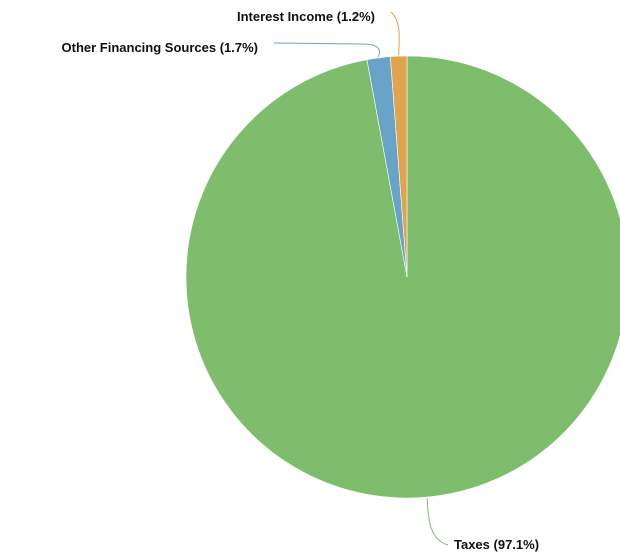 The image size is (620, 554). I want to click on leader-line-other-financing-sources, so click(327, 49).